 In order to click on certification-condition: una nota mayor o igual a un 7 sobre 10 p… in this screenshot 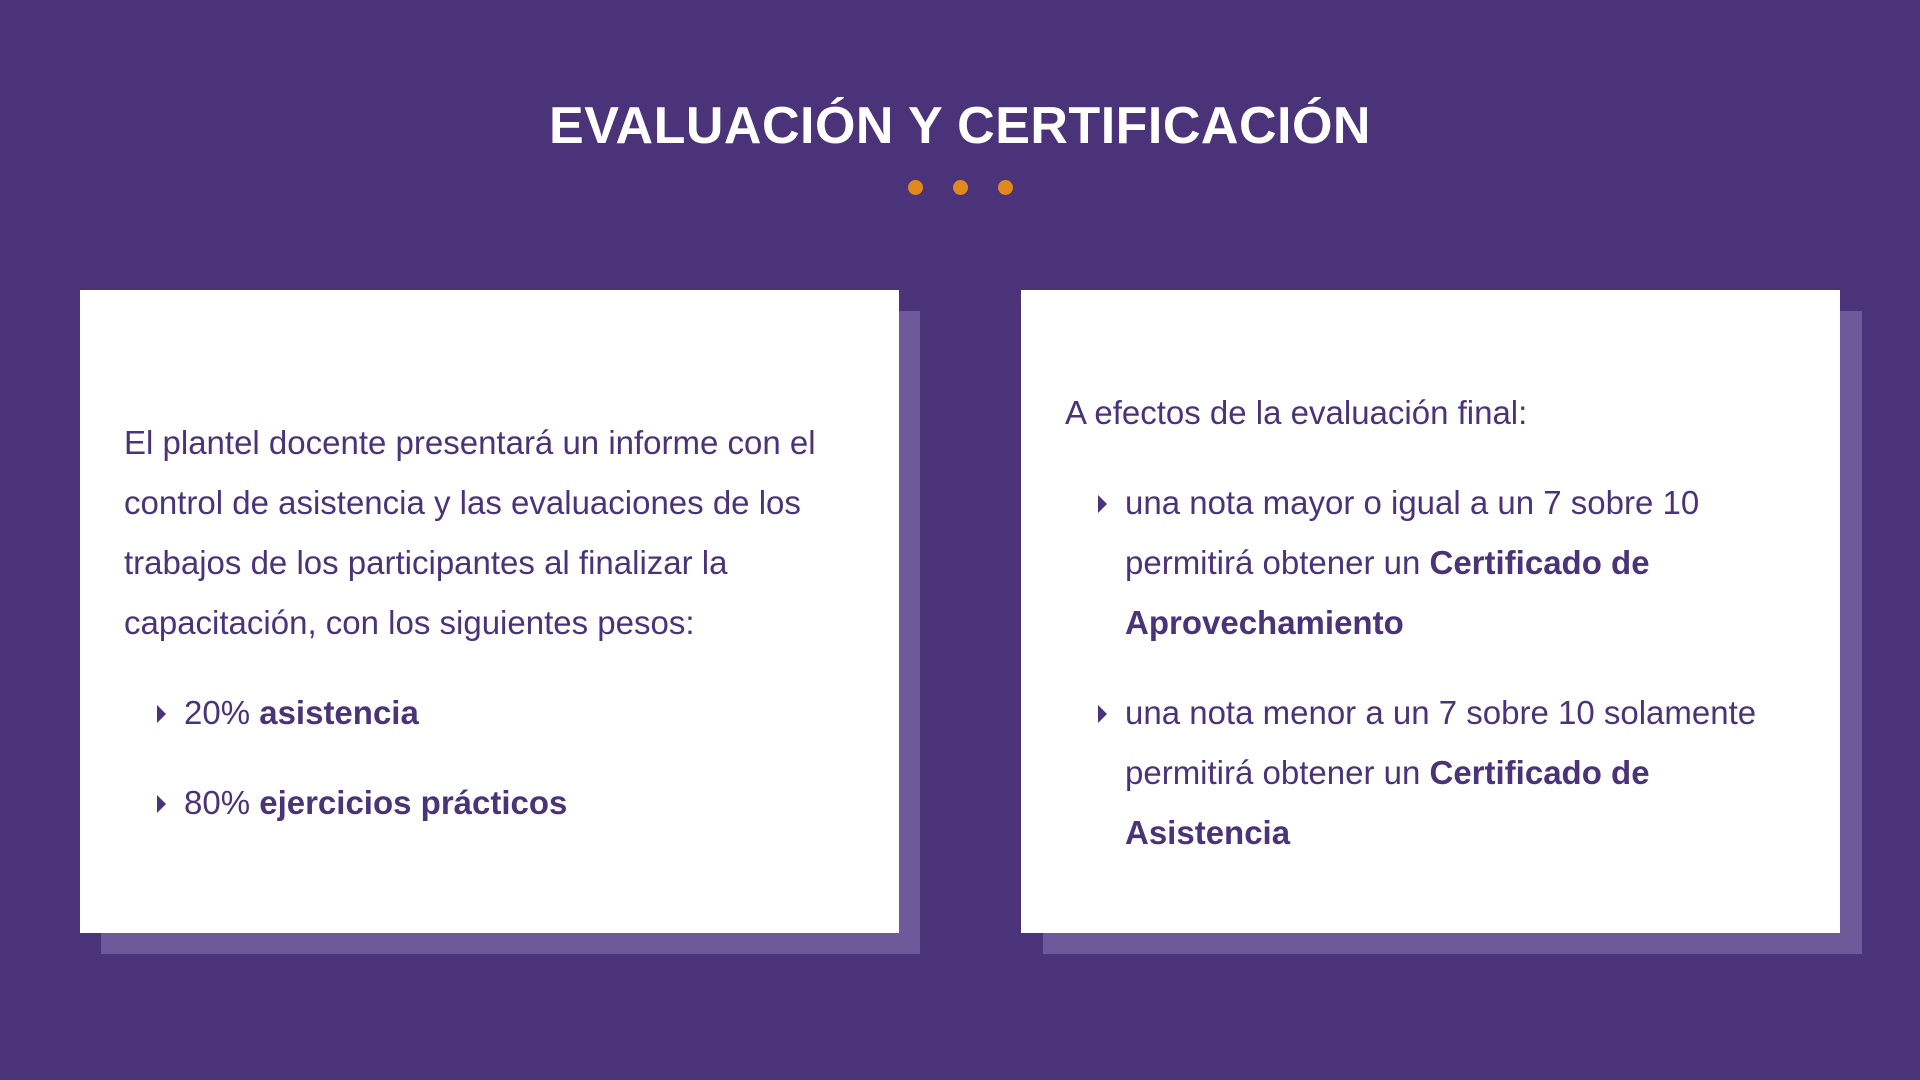, I will do `click(1412, 532)`.